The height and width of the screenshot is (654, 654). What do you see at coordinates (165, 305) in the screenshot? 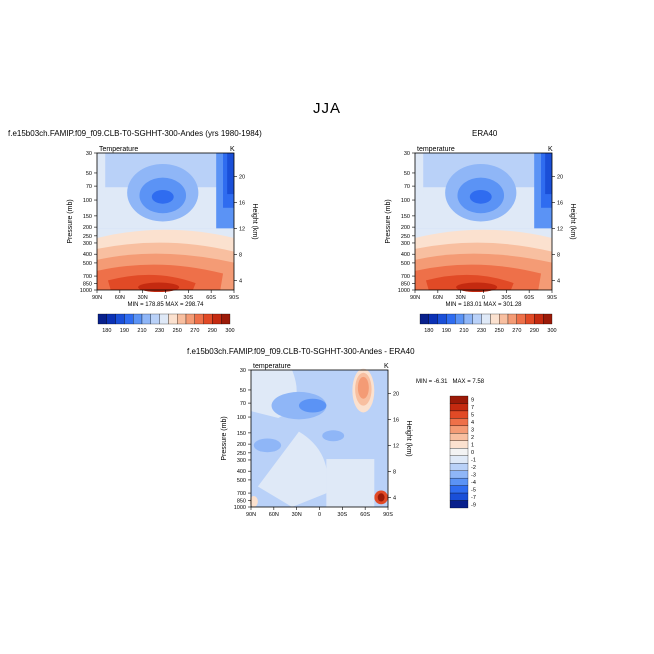
I see `stats-line: MIN = 178.85 MAX = 298.74` at bounding box center [165, 305].